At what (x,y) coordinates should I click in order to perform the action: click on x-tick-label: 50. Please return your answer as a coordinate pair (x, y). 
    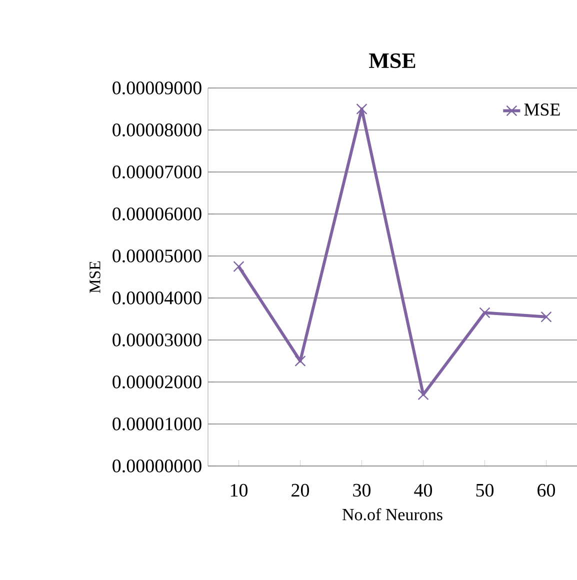
    Looking at the image, I should click on (485, 490).